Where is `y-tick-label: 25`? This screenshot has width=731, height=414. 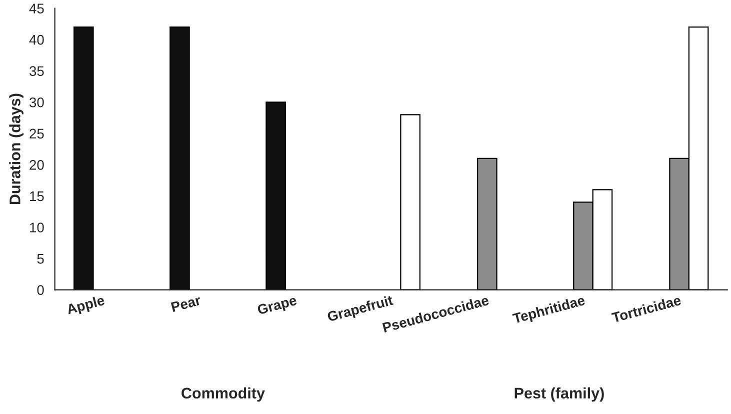 y-tick-label: 25 is located at coordinates (37, 133).